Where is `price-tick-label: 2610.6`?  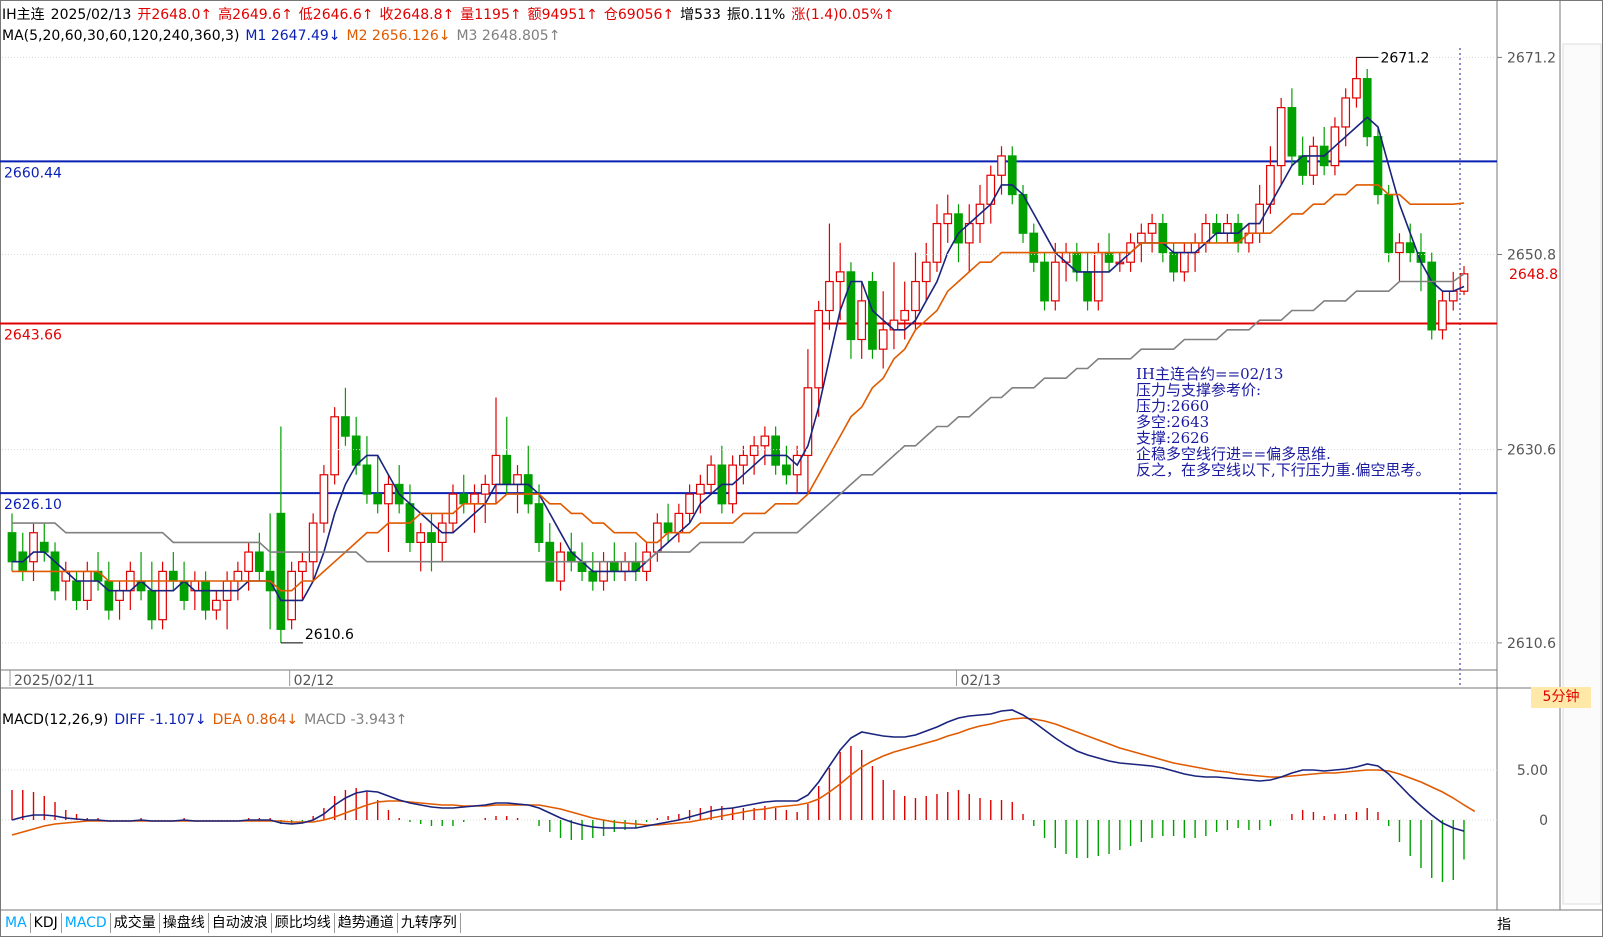
price-tick-label: 2610.6 is located at coordinates (1531, 644).